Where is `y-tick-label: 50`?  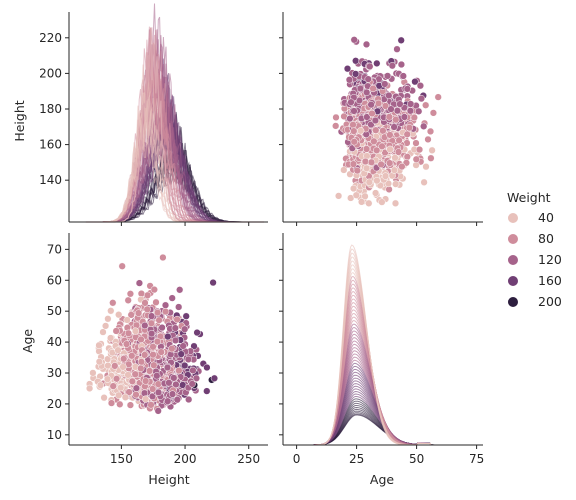 y-tick-label: 50 is located at coordinates (54, 311).